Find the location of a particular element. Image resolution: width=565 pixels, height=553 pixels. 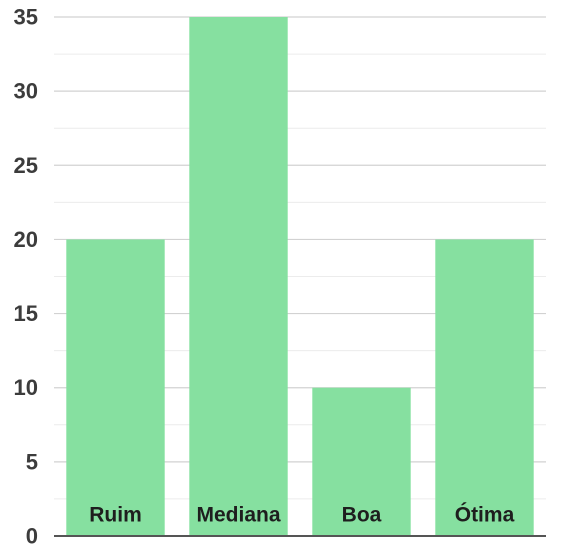

y-tick-label: 5 is located at coordinates (32, 461).